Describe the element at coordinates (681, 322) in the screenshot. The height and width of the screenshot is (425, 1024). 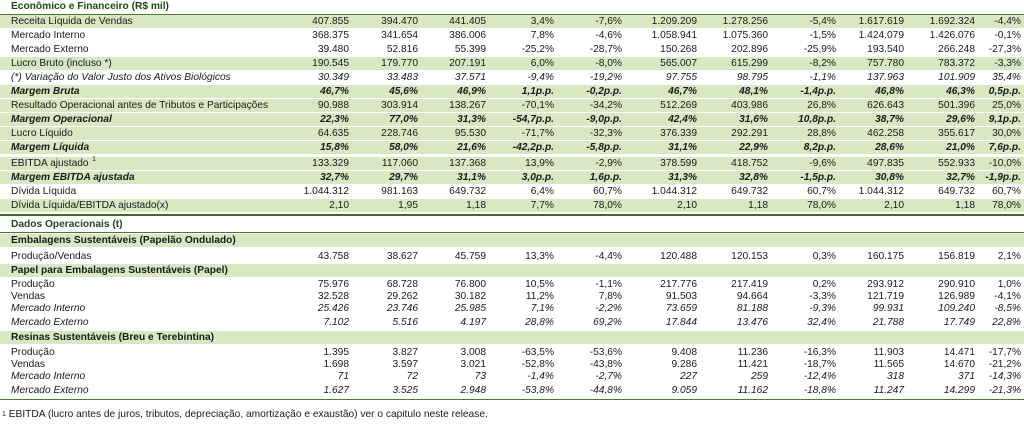
I see `table-cell: 17.844` at that location.